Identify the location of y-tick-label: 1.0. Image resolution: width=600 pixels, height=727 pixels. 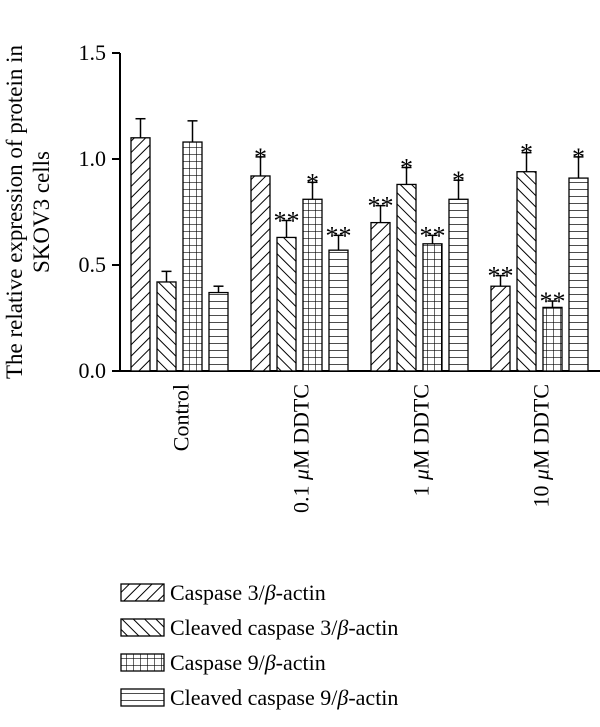
(93, 158).